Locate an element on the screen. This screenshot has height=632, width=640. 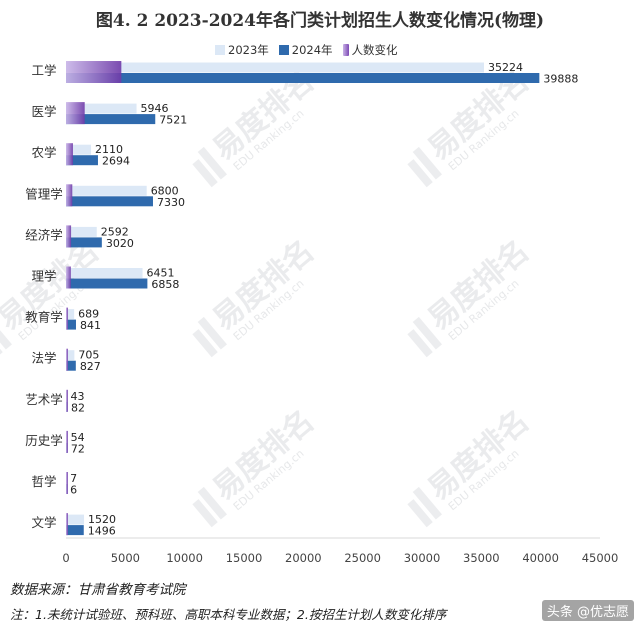
x-tick-label: 35000 is located at coordinates (481, 558).